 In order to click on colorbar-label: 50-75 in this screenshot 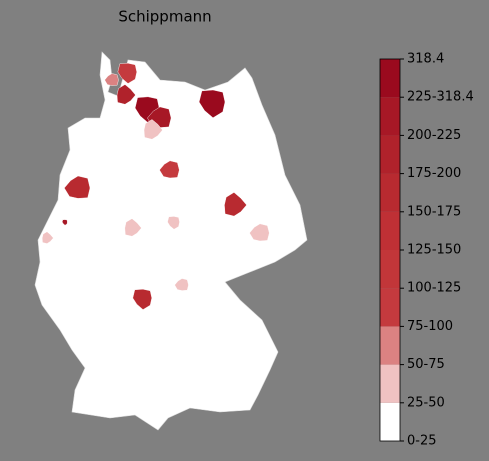, I will do `click(426, 364)`.